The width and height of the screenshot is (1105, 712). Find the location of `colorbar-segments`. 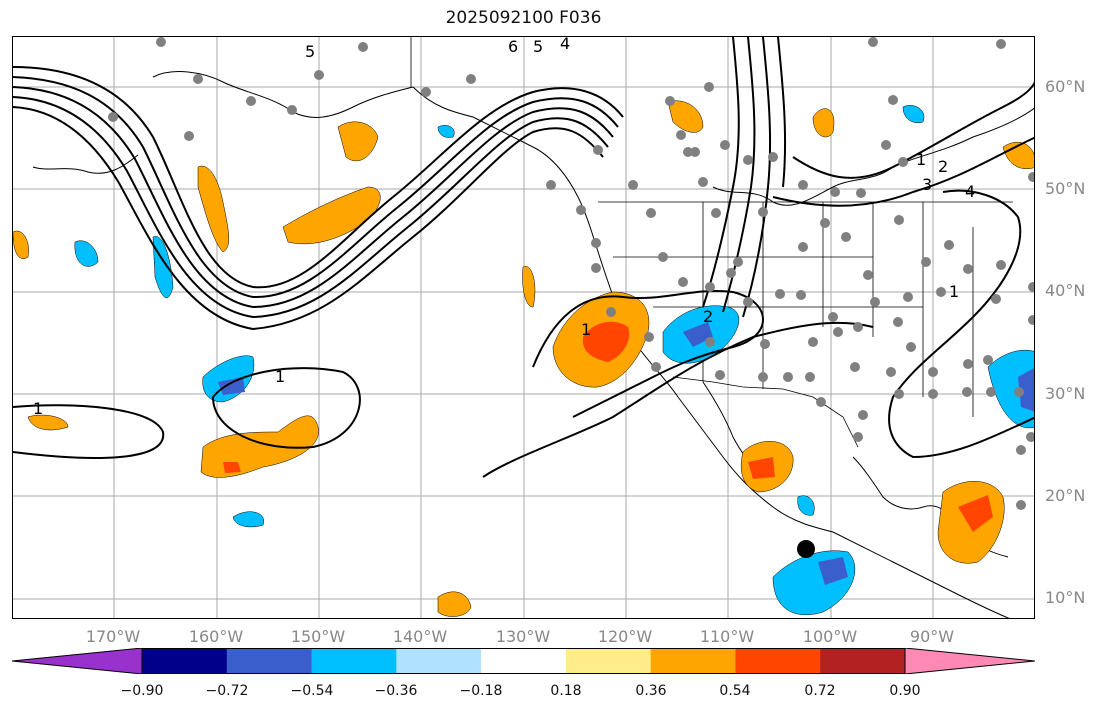

colorbar-segments is located at coordinates (523, 661).